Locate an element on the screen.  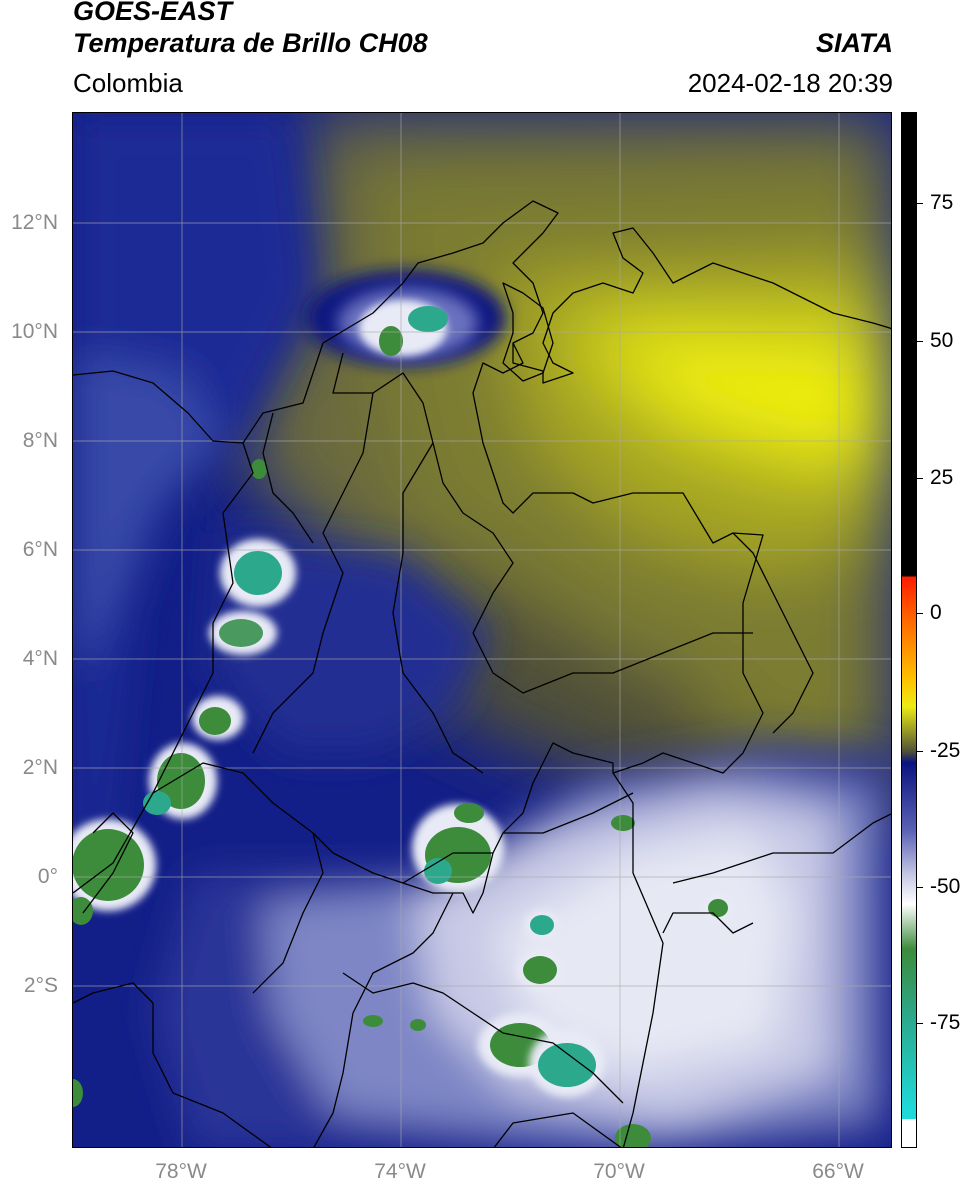
colorbar-label: 75 is located at coordinates (942, 202).